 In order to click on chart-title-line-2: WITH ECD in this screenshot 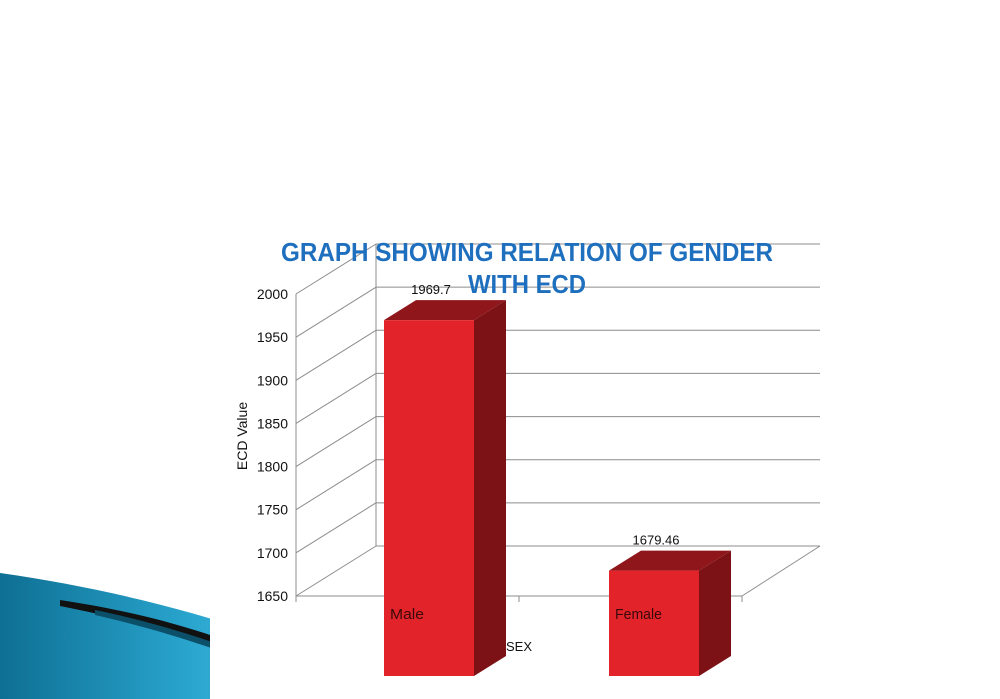, I will do `click(527, 284)`.